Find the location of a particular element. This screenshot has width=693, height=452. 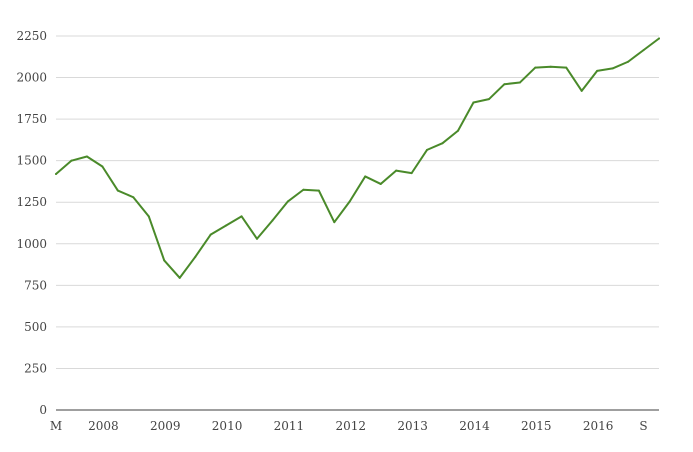

x-tick-label: 2015 is located at coordinates (536, 426).